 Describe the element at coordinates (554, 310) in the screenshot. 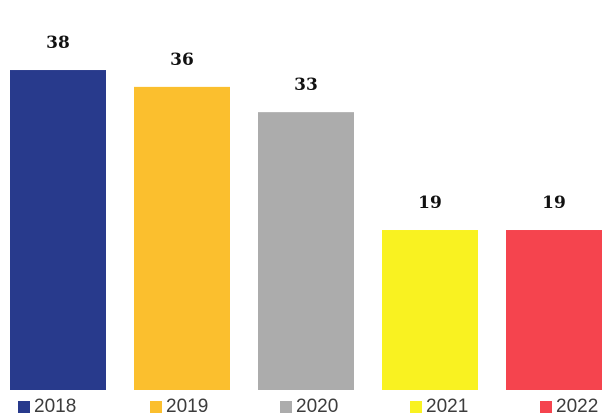

I see `bar-2022` at that location.